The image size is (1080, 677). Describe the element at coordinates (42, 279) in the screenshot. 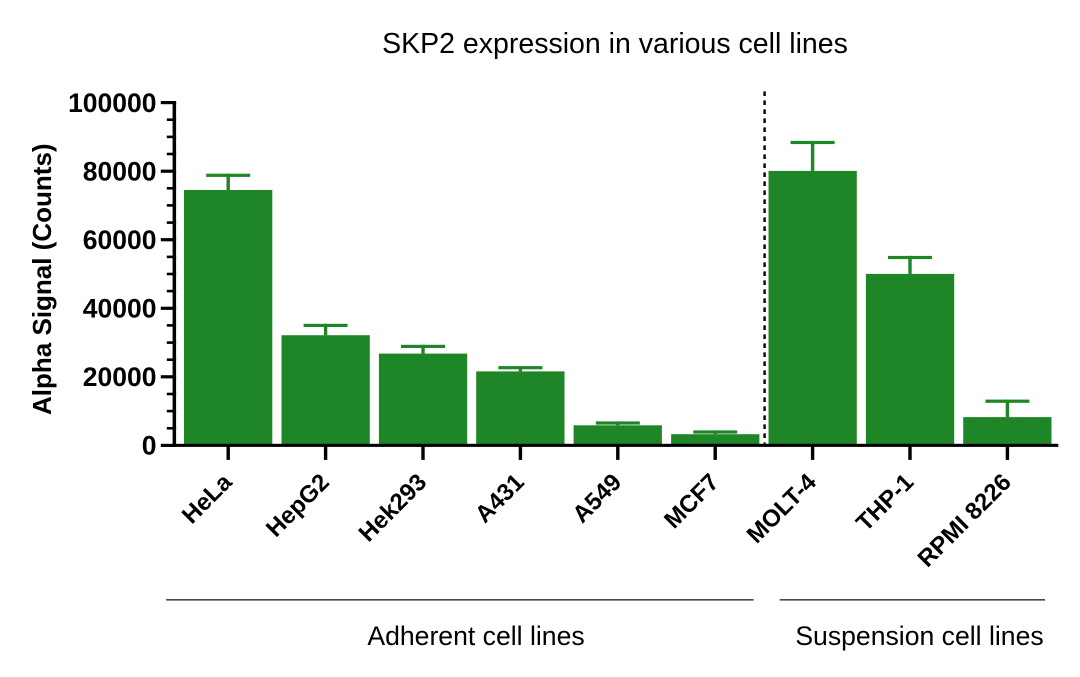

I see `svg-text: Alpha Signal (Counts)` at that location.